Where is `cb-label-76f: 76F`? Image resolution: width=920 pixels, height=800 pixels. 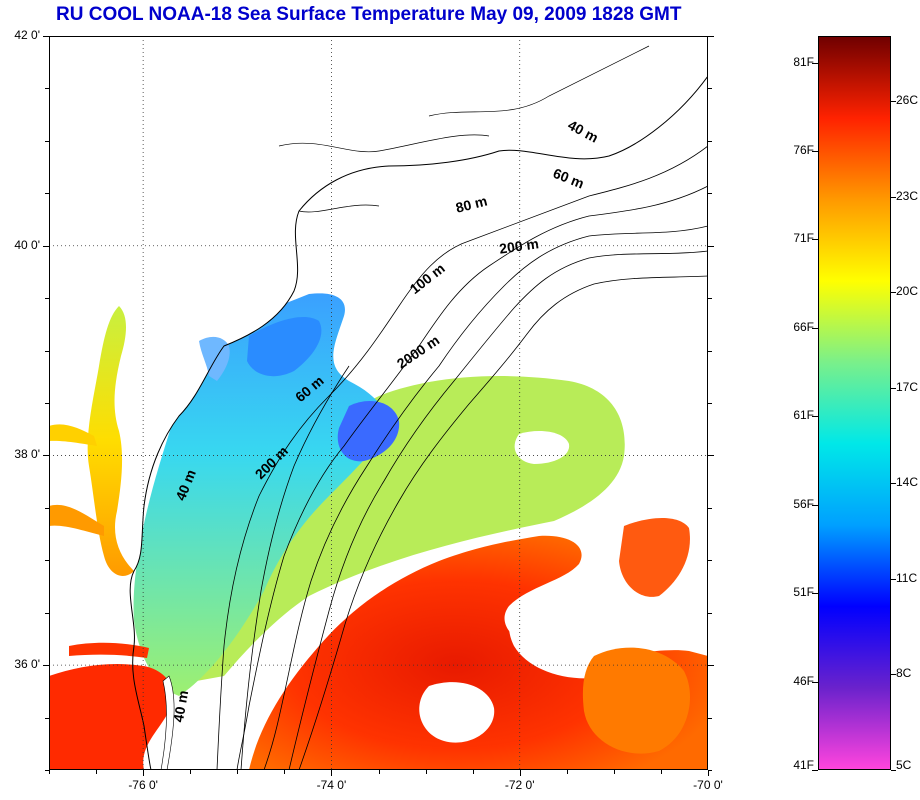 cb-label-76f: 76F is located at coordinates (803, 149).